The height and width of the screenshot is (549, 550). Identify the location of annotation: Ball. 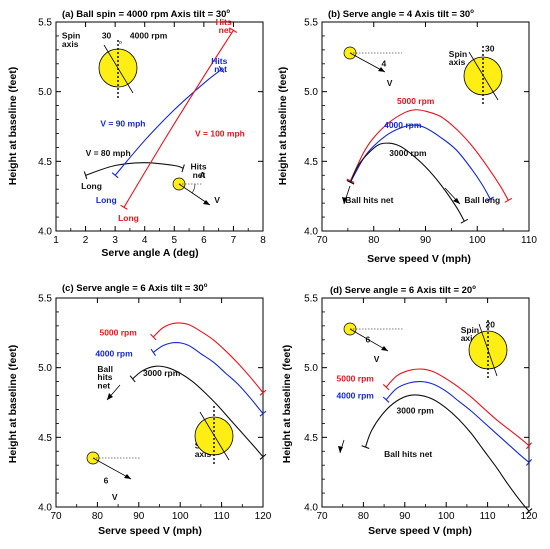
(105, 369).